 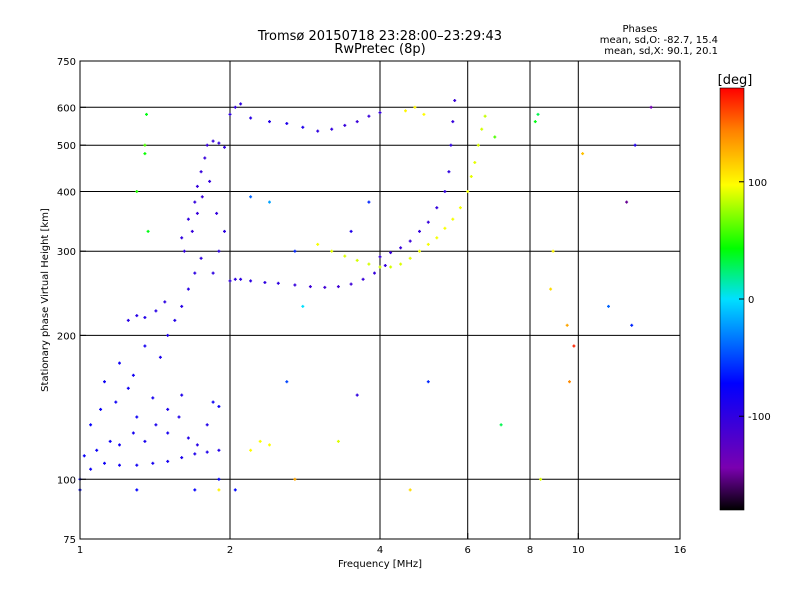 I want to click on y-tick-labels: 75 100 200 300 400 500 600 750, so click(x=71, y=301).